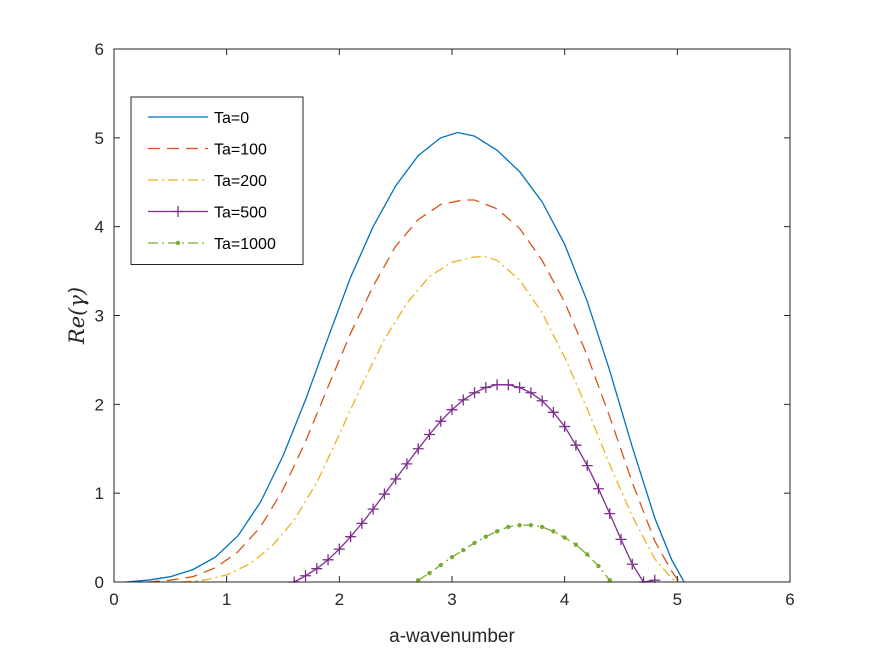 Image resolution: width=872 pixels, height=654 pixels. I want to click on y-tick-label-4: 4, so click(99, 227).